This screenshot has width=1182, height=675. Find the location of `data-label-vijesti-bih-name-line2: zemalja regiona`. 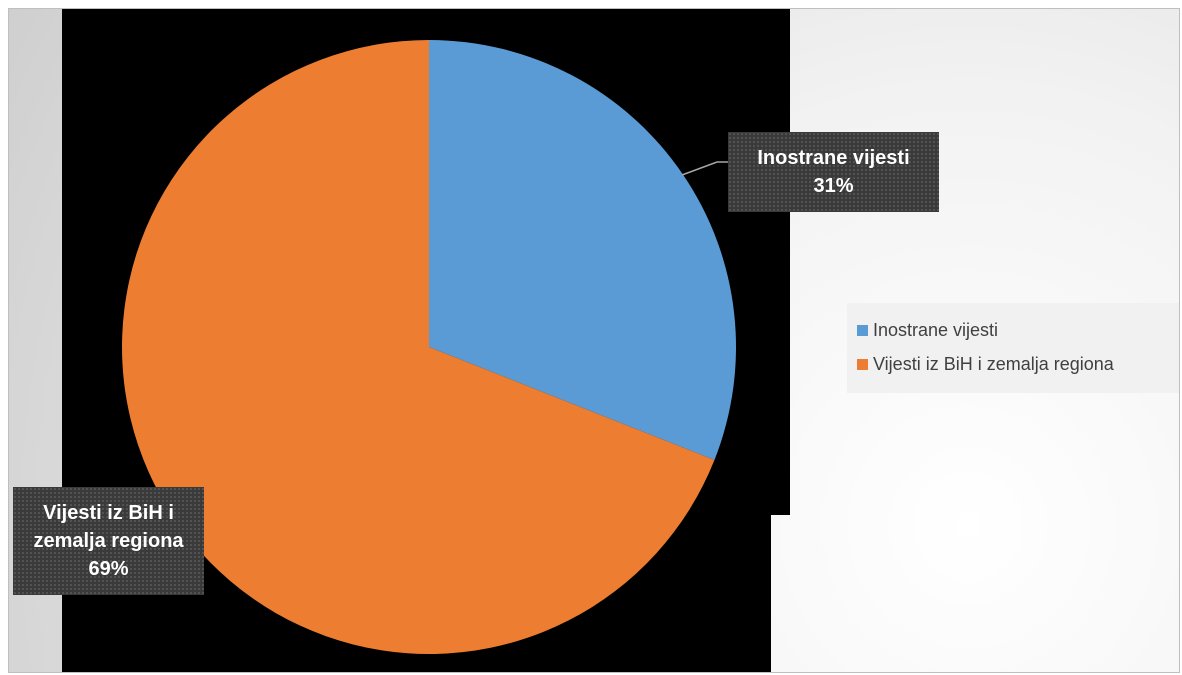

data-label-vijesti-bih-name-line2: zemalja regiona is located at coordinates (108, 541).